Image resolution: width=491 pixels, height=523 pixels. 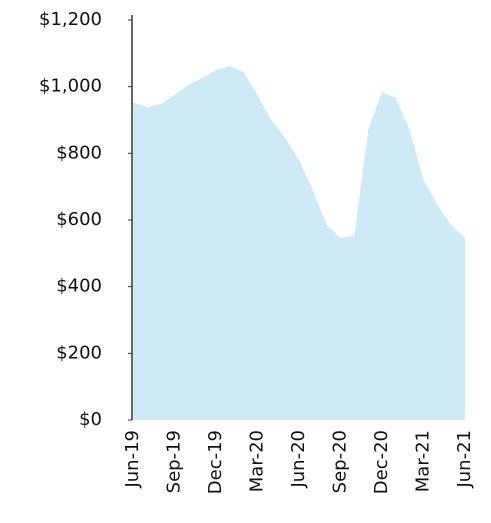 What do you see at coordinates (215, 462) in the screenshot?
I see `x-tick-label: Dec-19` at bounding box center [215, 462].